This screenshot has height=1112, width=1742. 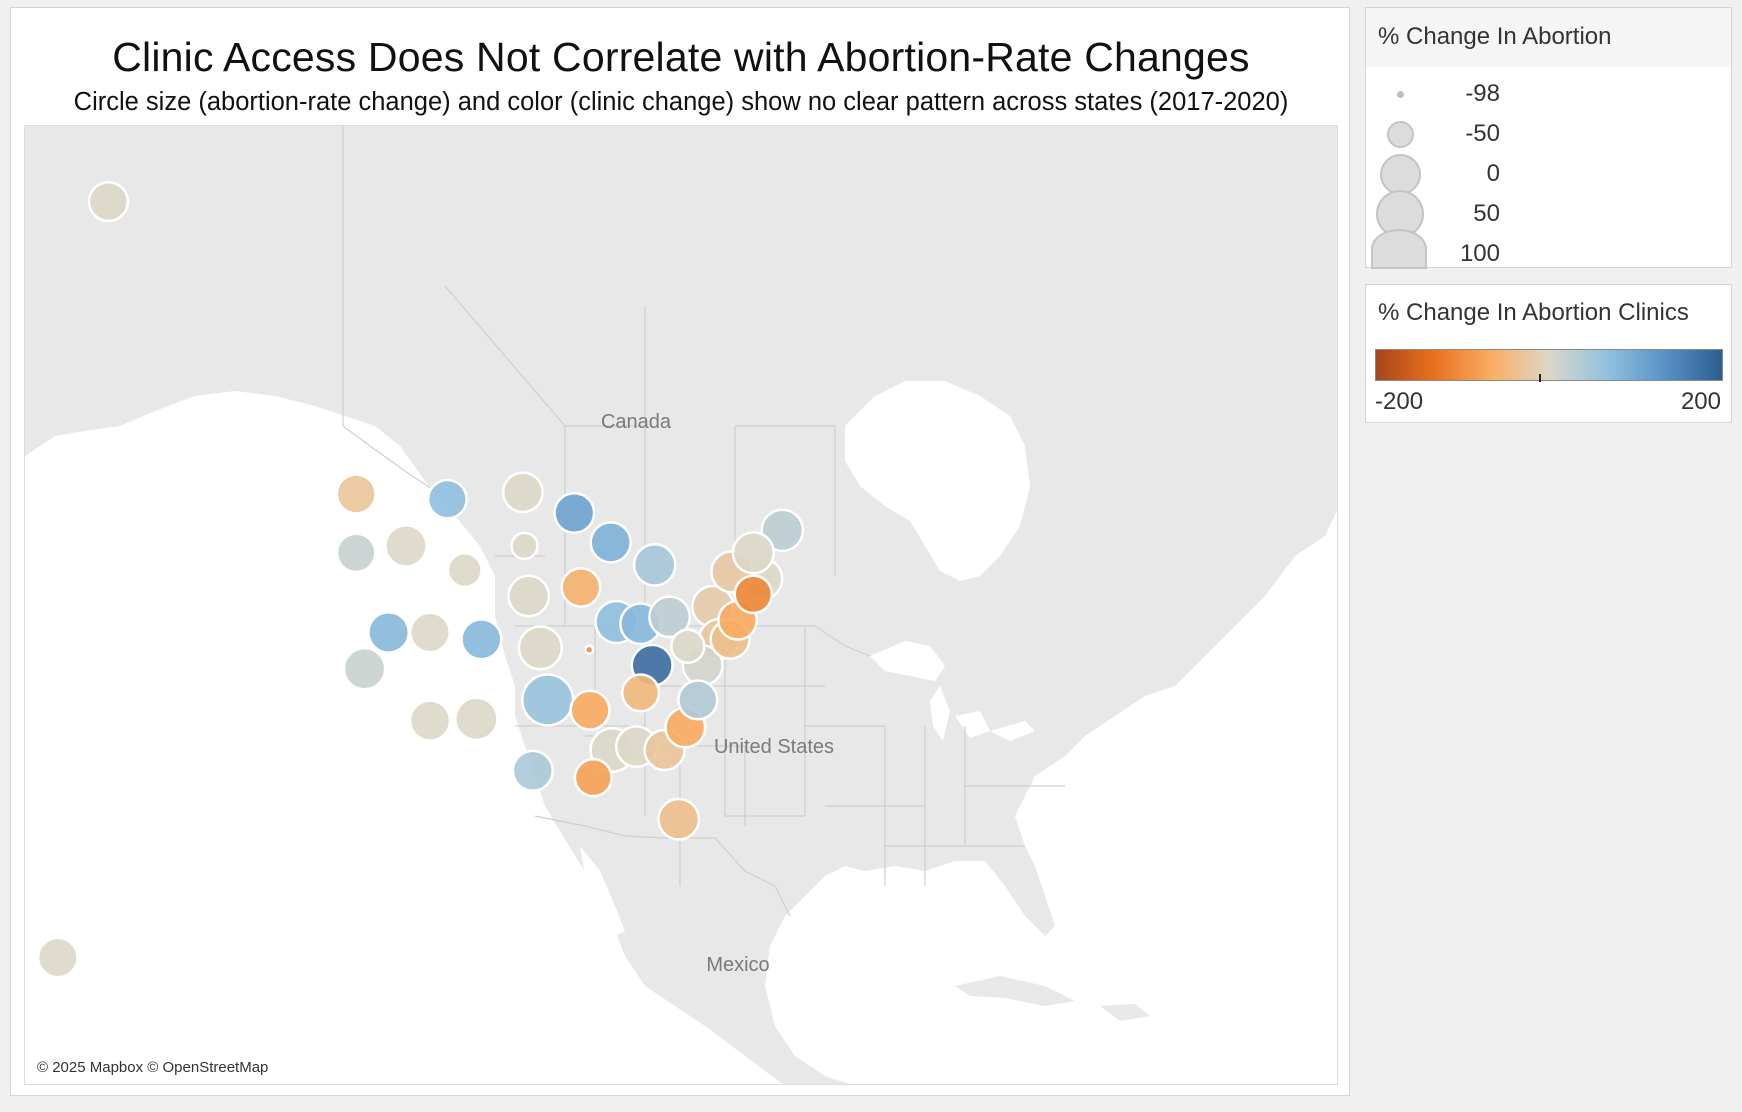 What do you see at coordinates (1540, 378) in the screenshot?
I see `gradient-zero-tick` at bounding box center [1540, 378].